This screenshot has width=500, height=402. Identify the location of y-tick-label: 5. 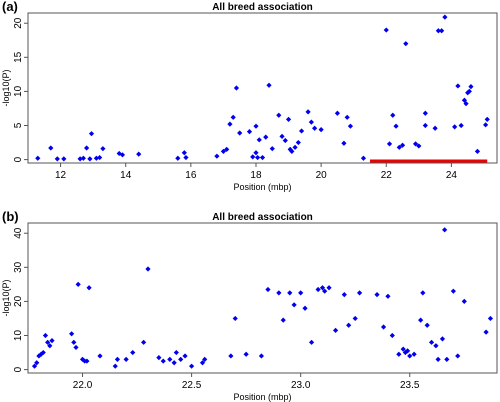
(18, 125).